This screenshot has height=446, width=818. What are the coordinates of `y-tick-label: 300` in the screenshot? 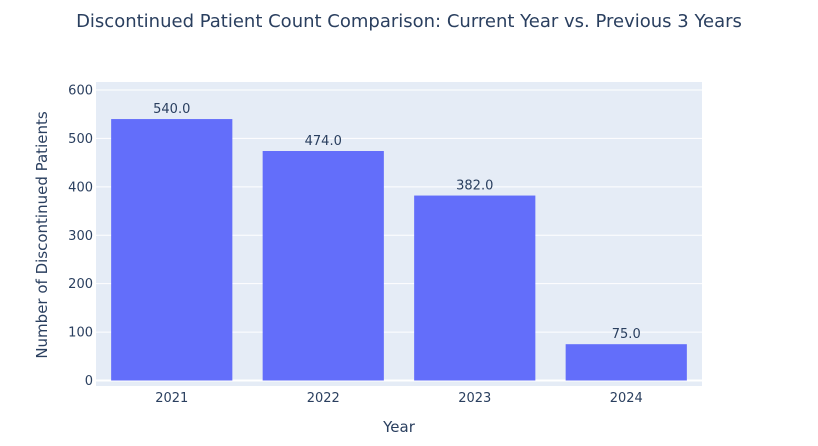 It's located at (80, 236).